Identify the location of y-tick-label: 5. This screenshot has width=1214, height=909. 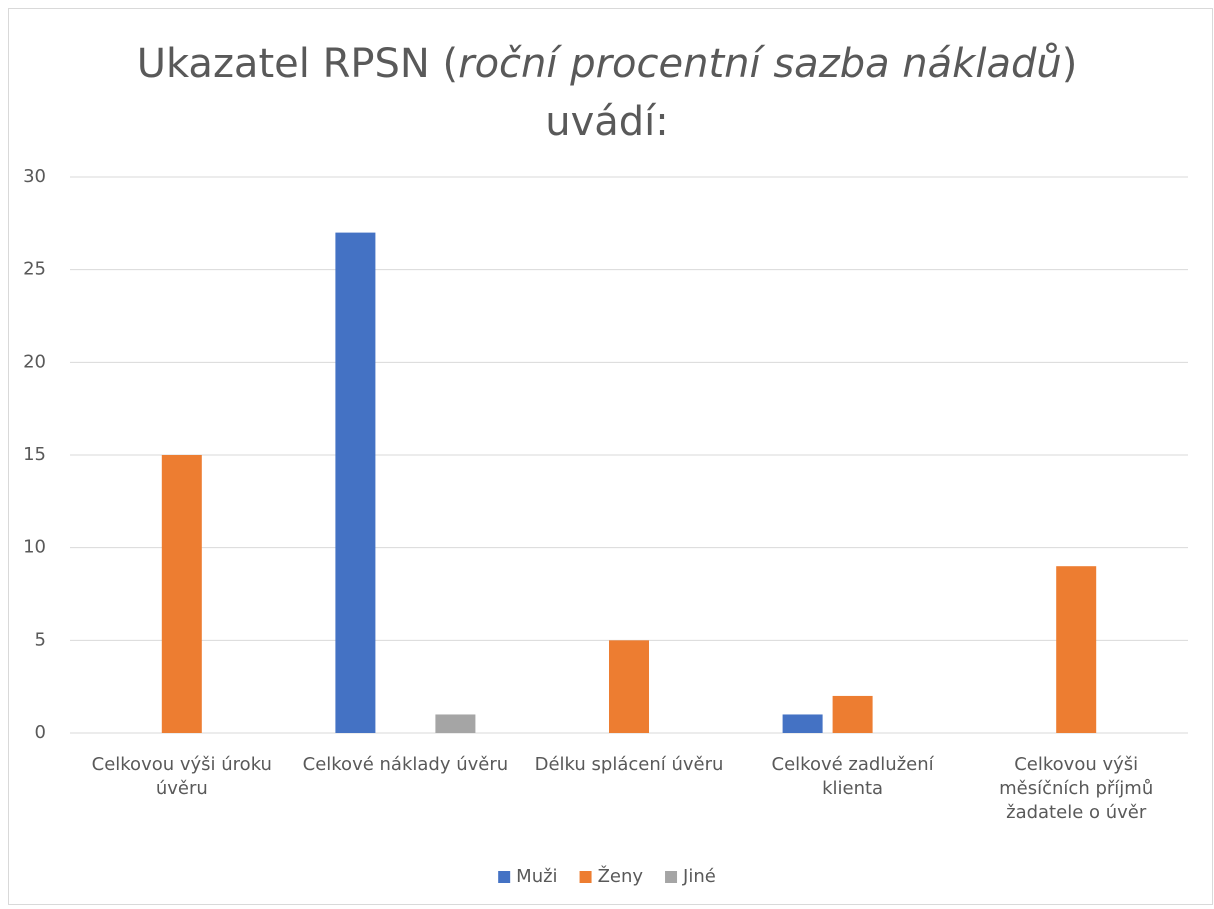
(40, 639).